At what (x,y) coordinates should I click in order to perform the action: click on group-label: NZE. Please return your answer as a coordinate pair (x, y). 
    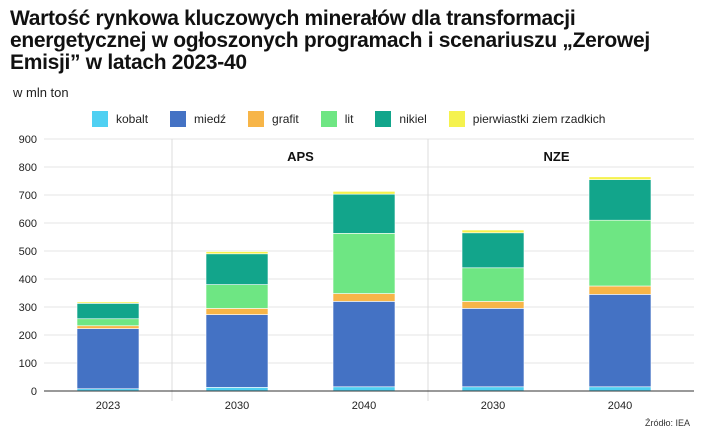
    Looking at the image, I should click on (557, 156).